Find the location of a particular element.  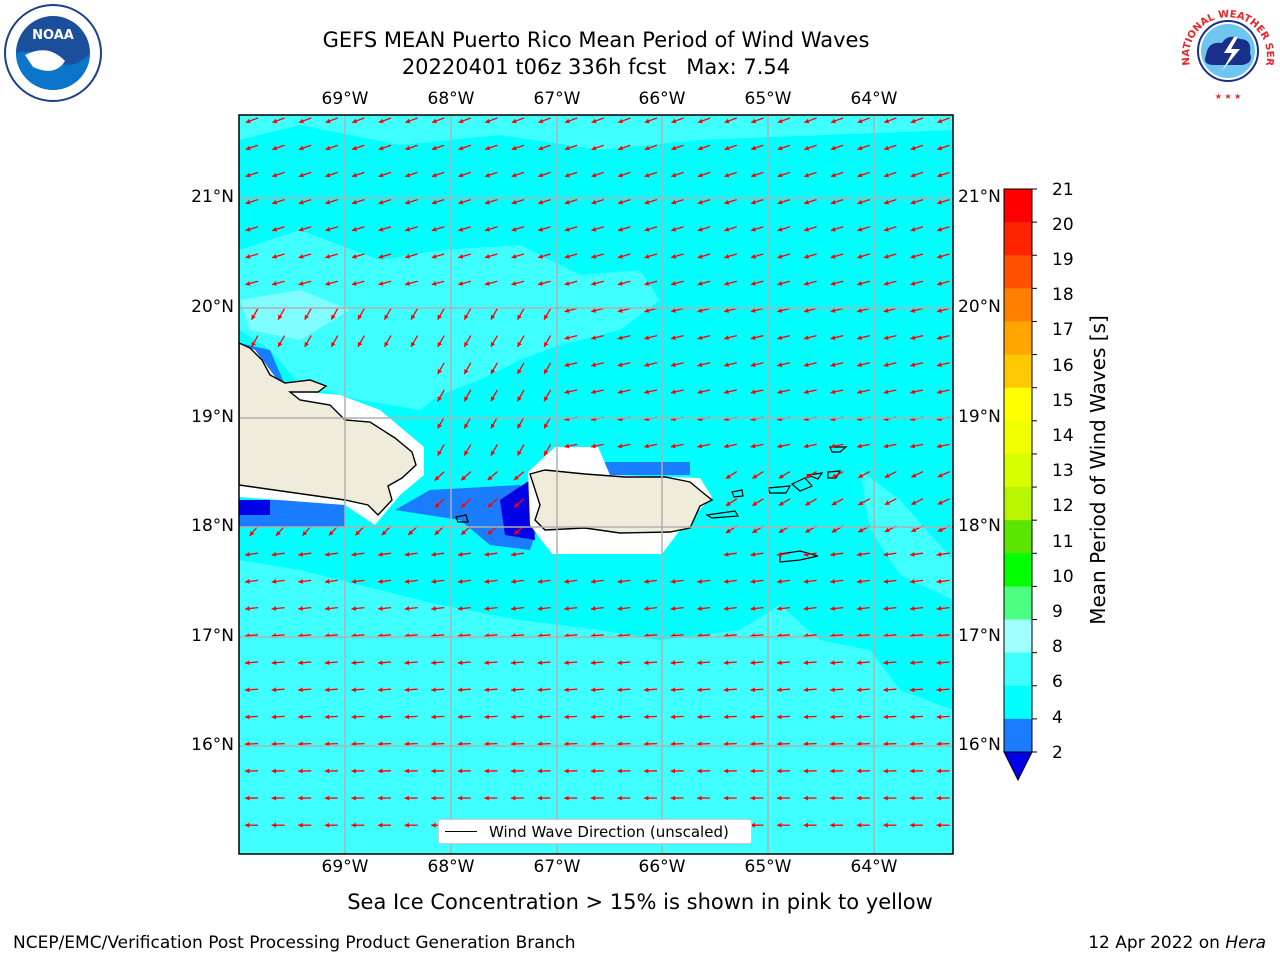

colorbar-tick-21: 21 is located at coordinates (1063, 190).